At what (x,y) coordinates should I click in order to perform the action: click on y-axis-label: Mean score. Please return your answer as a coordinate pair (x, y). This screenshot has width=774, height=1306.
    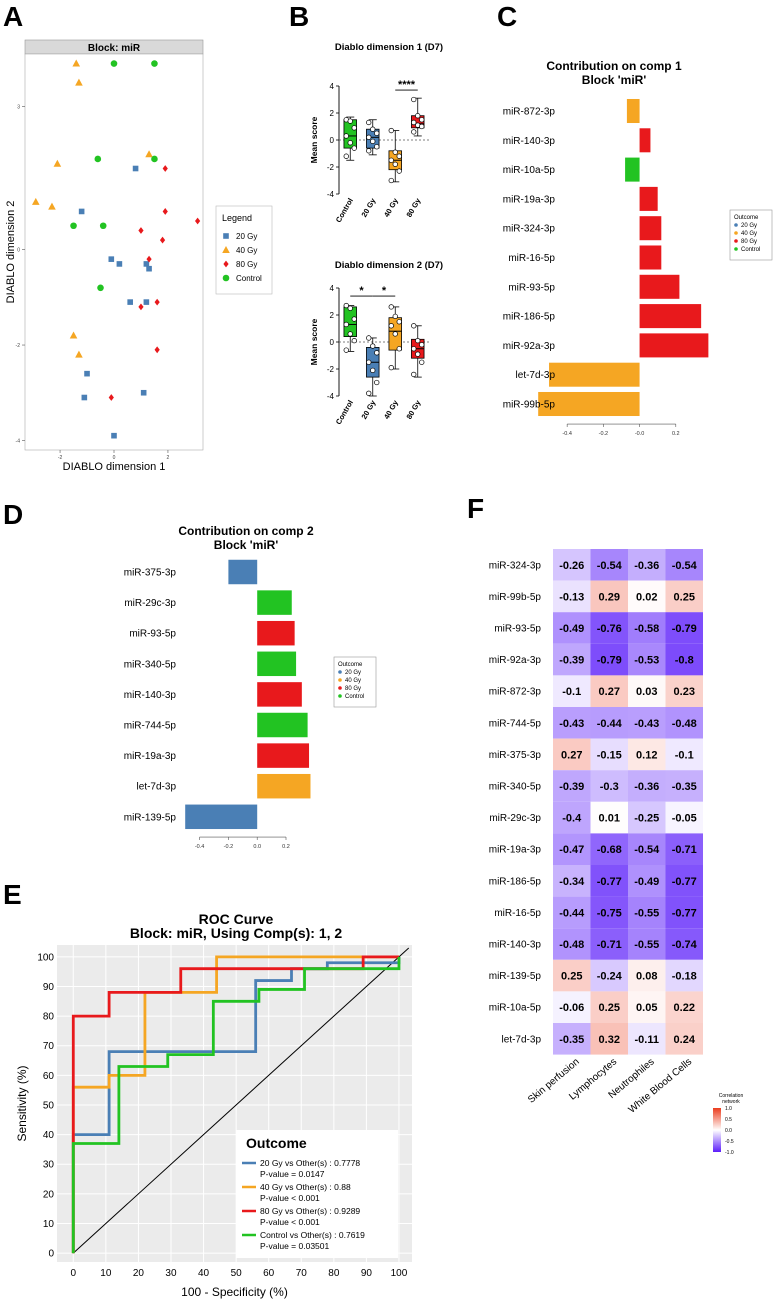
    Looking at the image, I should click on (314, 341).